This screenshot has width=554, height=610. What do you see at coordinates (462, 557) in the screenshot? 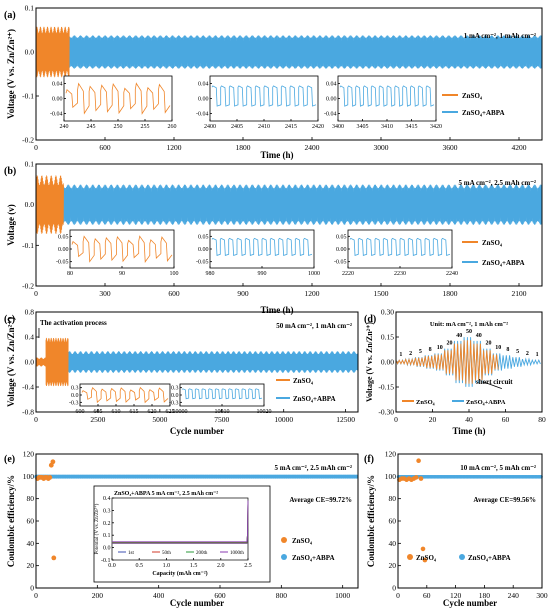
I see `legend-marker-abpa` at bounding box center [462, 557].